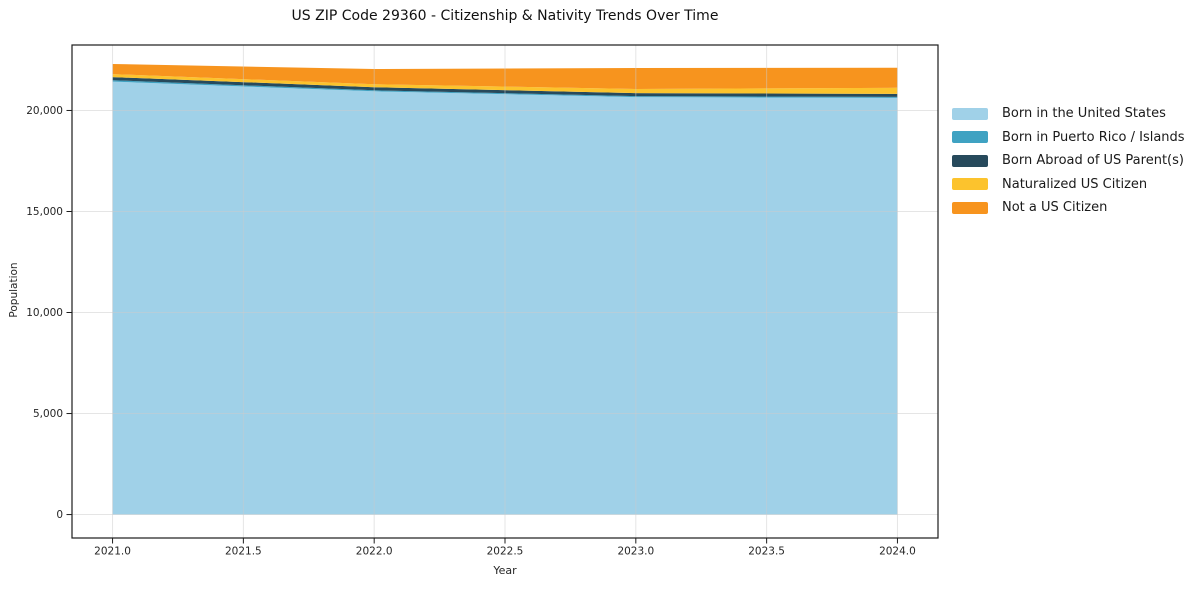  I want to click on legend-item-born-in-the-united-states: Born in the United States, so click(1069, 113).